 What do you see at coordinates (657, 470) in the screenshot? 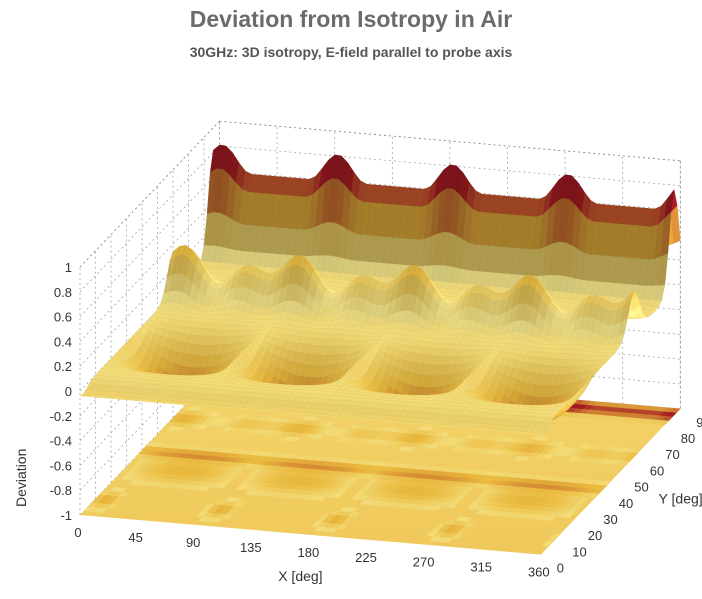
I see `y-tick-label: 60` at bounding box center [657, 470].